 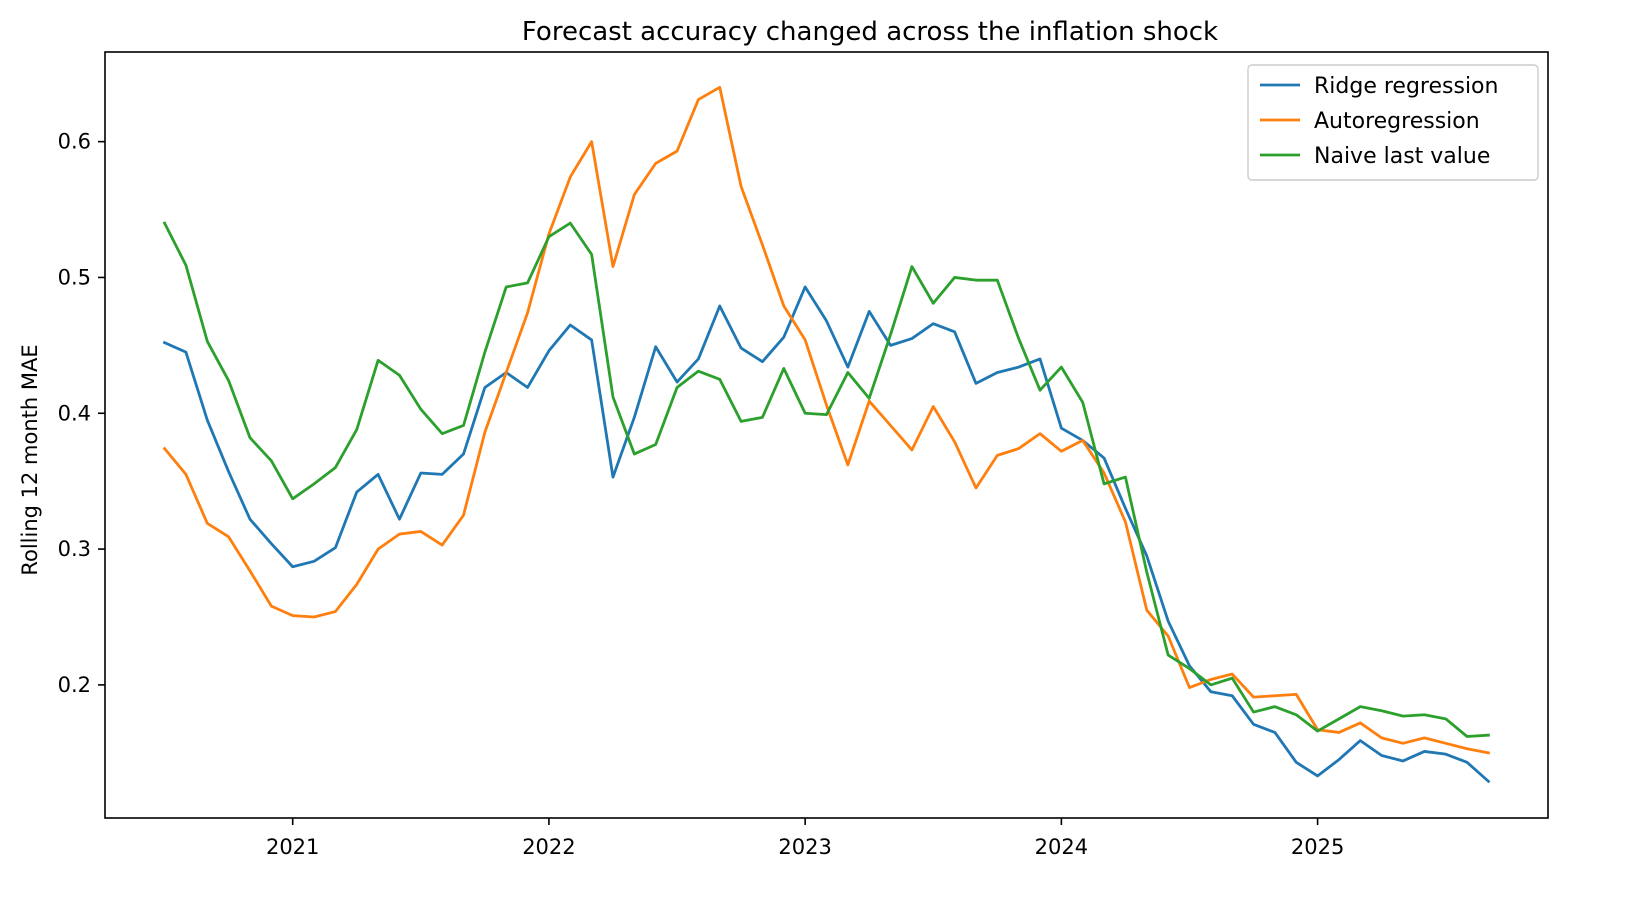 I want to click on y-tick-label: 0.2, so click(x=74, y=685).